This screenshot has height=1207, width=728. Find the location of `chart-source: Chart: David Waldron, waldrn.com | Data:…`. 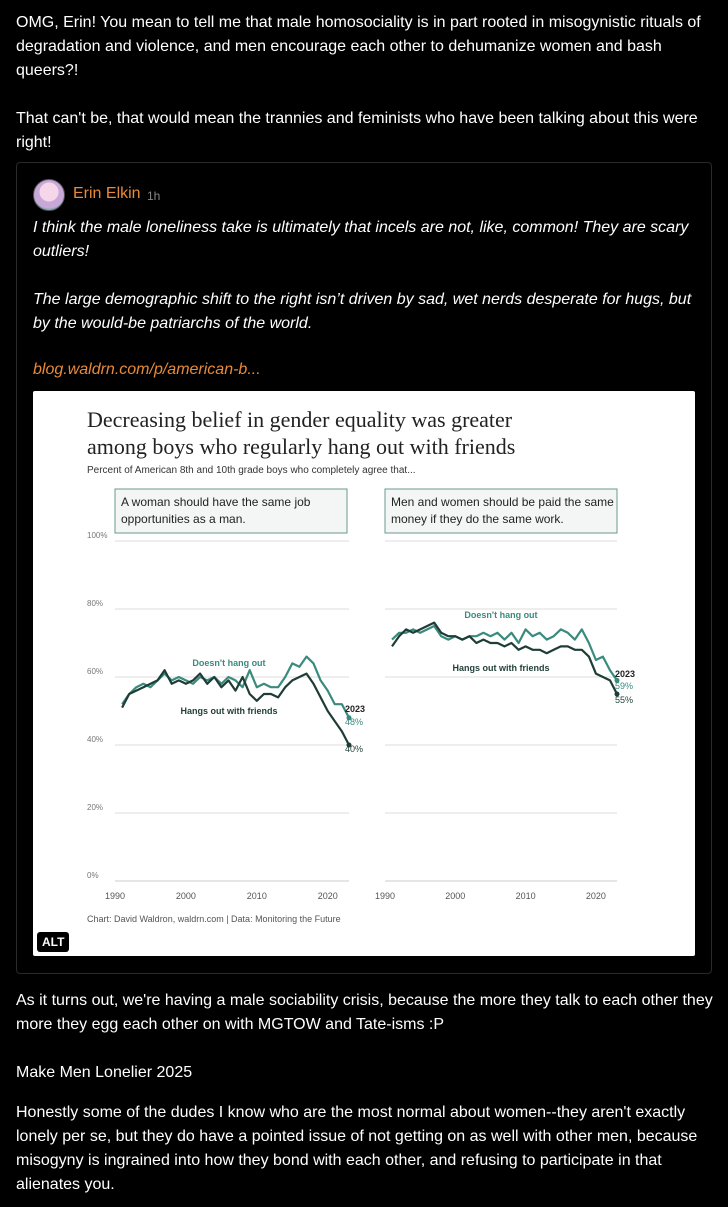

chart-source: Chart: David Waldron, waldrn.com | Data:… is located at coordinates (214, 919).